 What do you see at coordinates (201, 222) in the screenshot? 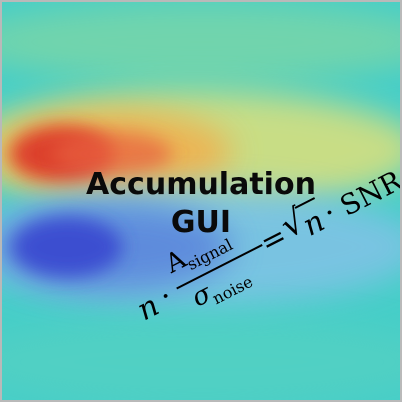
I see `title-line-2: GUI` at bounding box center [201, 222].